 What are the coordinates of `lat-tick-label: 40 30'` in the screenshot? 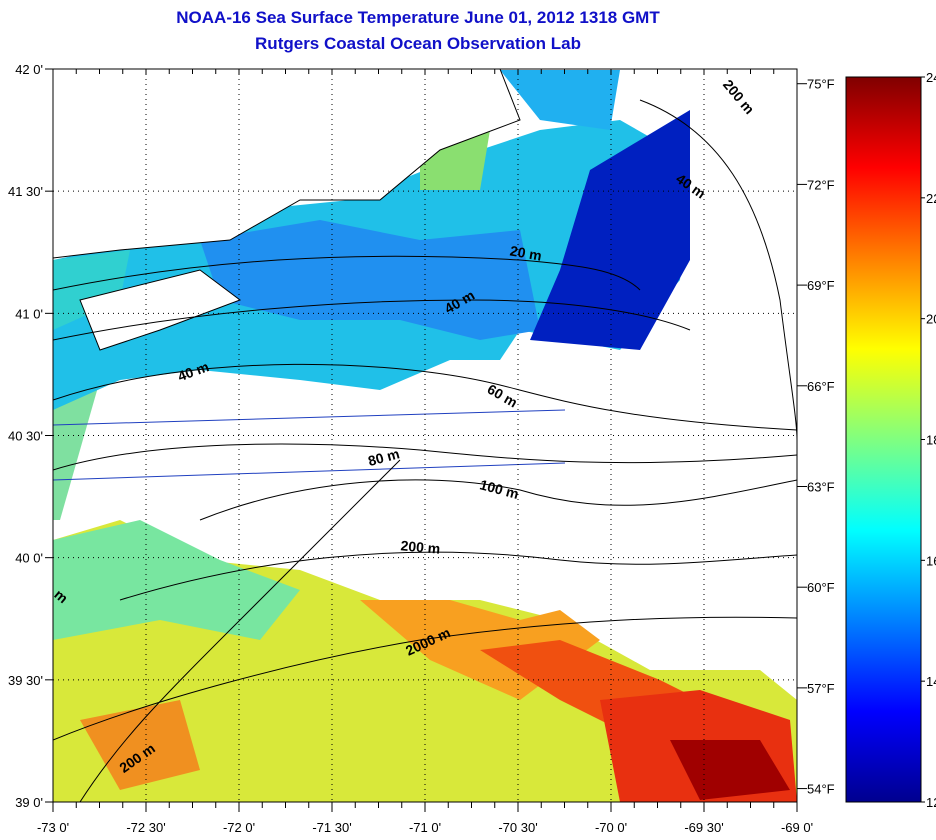 It's located at (25, 436).